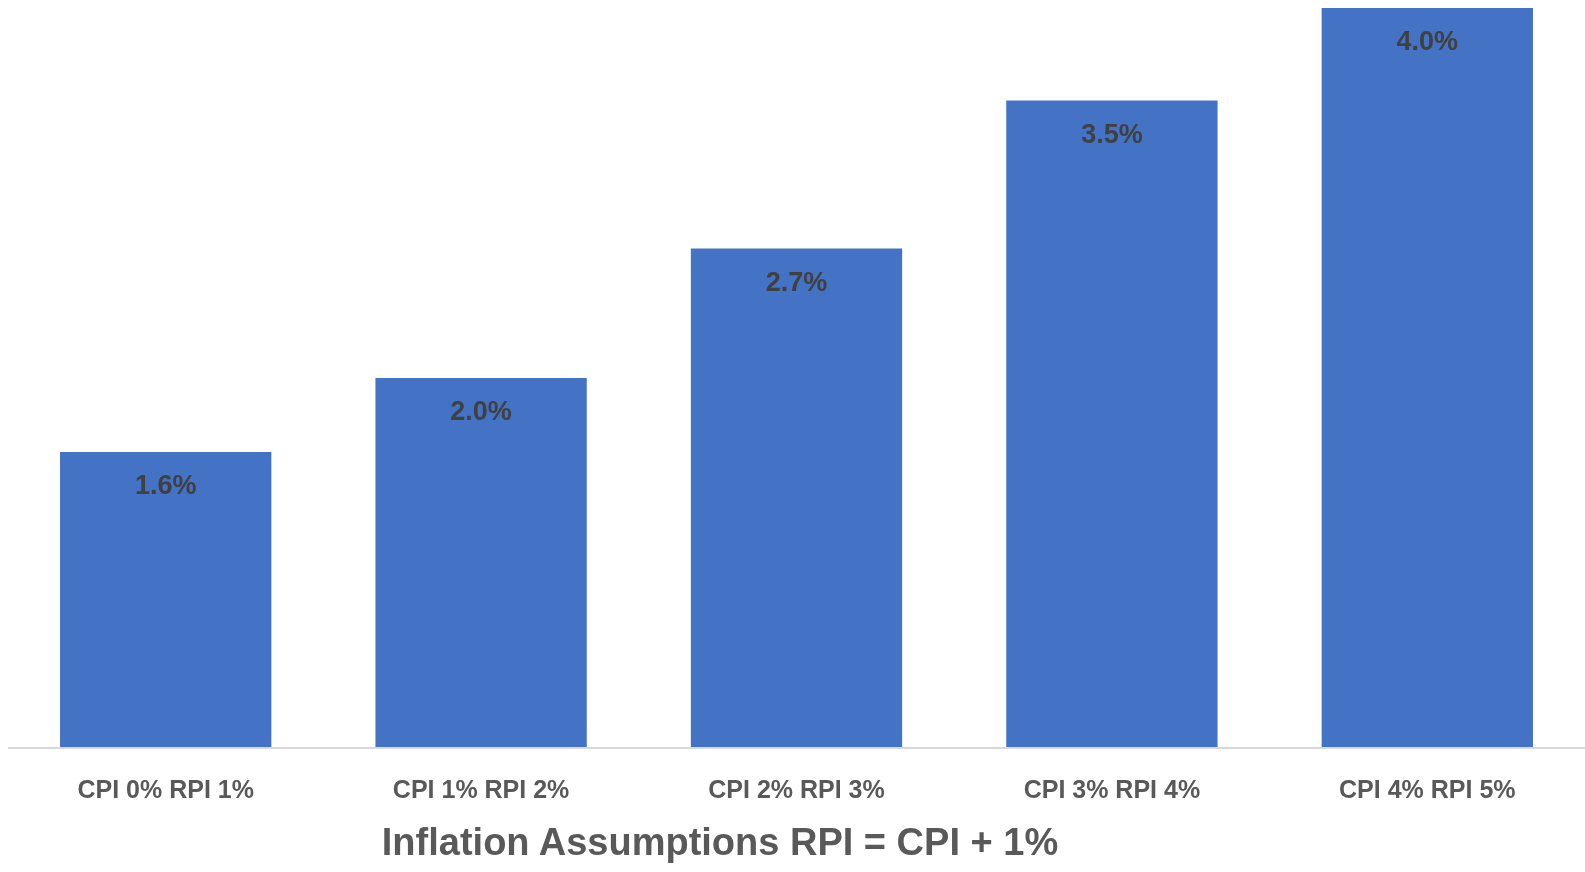  Describe the element at coordinates (165, 789) in the screenshot. I see `x-tick-label: CPI 0% RPI 1%` at that location.